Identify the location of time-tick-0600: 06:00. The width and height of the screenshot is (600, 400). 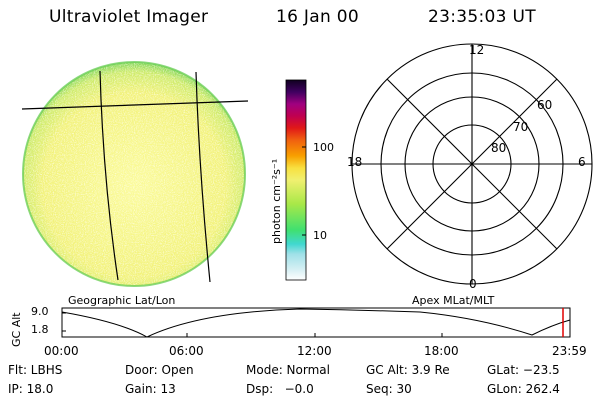
(186, 351).